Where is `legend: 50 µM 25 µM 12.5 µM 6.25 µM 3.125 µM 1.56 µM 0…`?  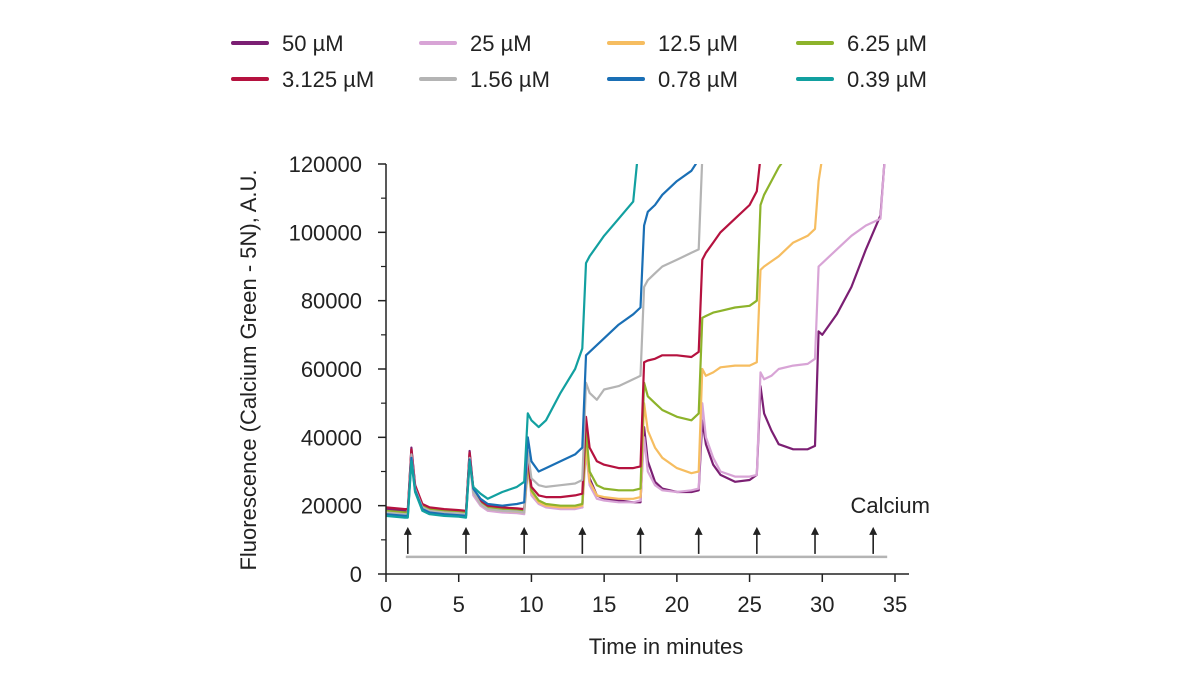 legend: 50 µM 25 µM 12.5 µM 6.25 µM 3.125 µM 1.56 µM 0… is located at coordinates (579, 61).